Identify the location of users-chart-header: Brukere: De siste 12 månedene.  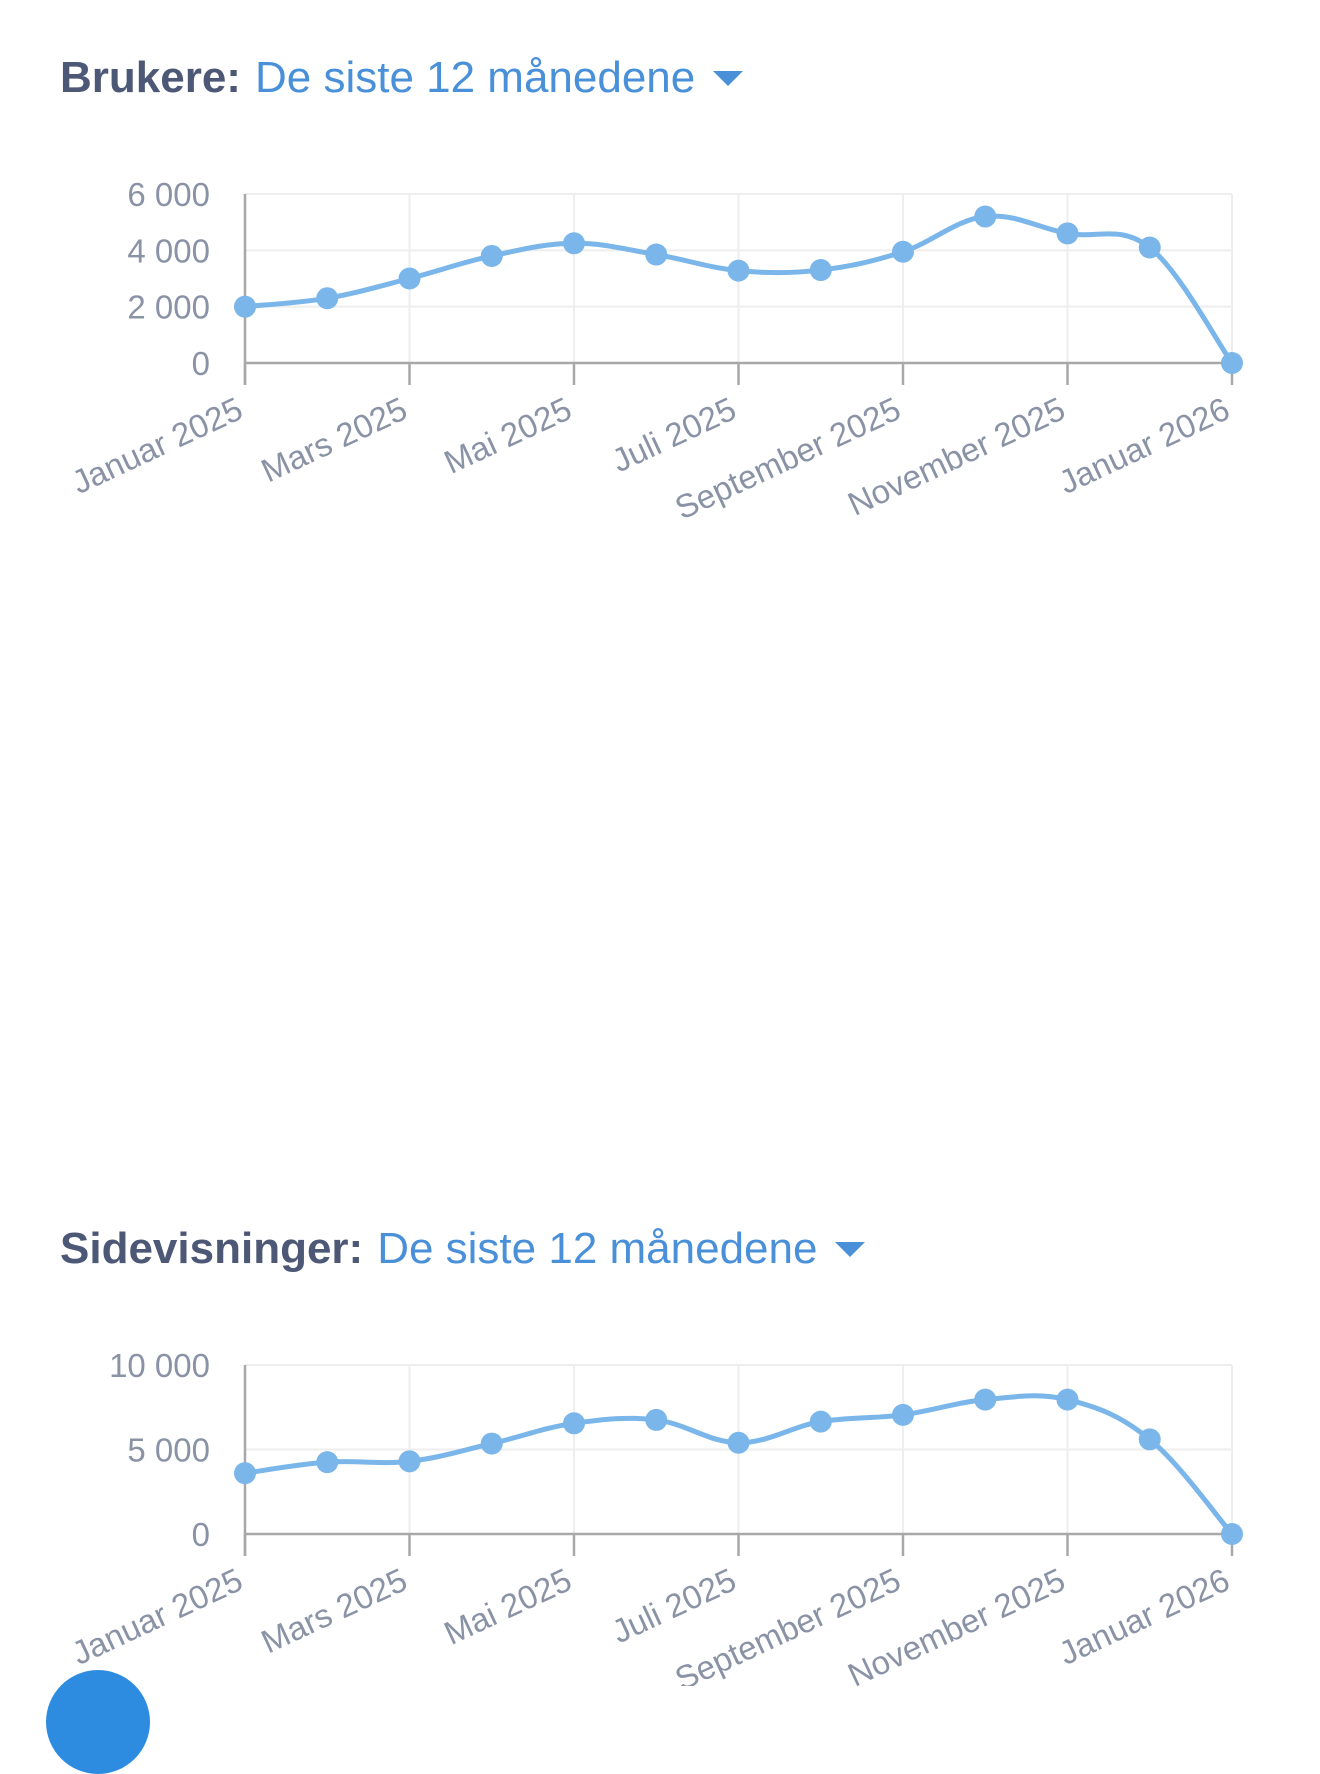
(402, 77).